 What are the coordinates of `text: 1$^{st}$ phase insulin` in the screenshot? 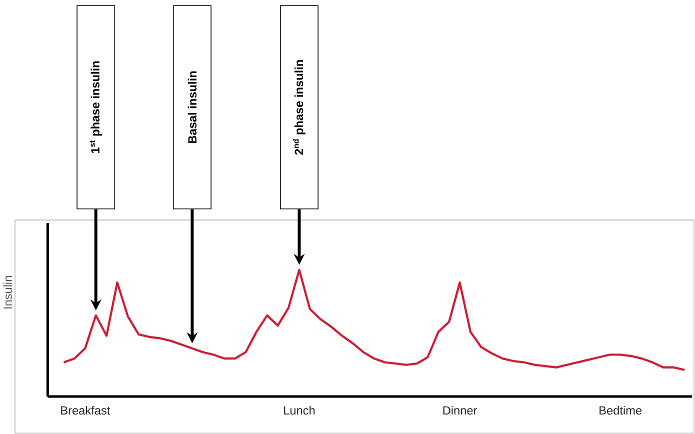 It's located at (96, 108).